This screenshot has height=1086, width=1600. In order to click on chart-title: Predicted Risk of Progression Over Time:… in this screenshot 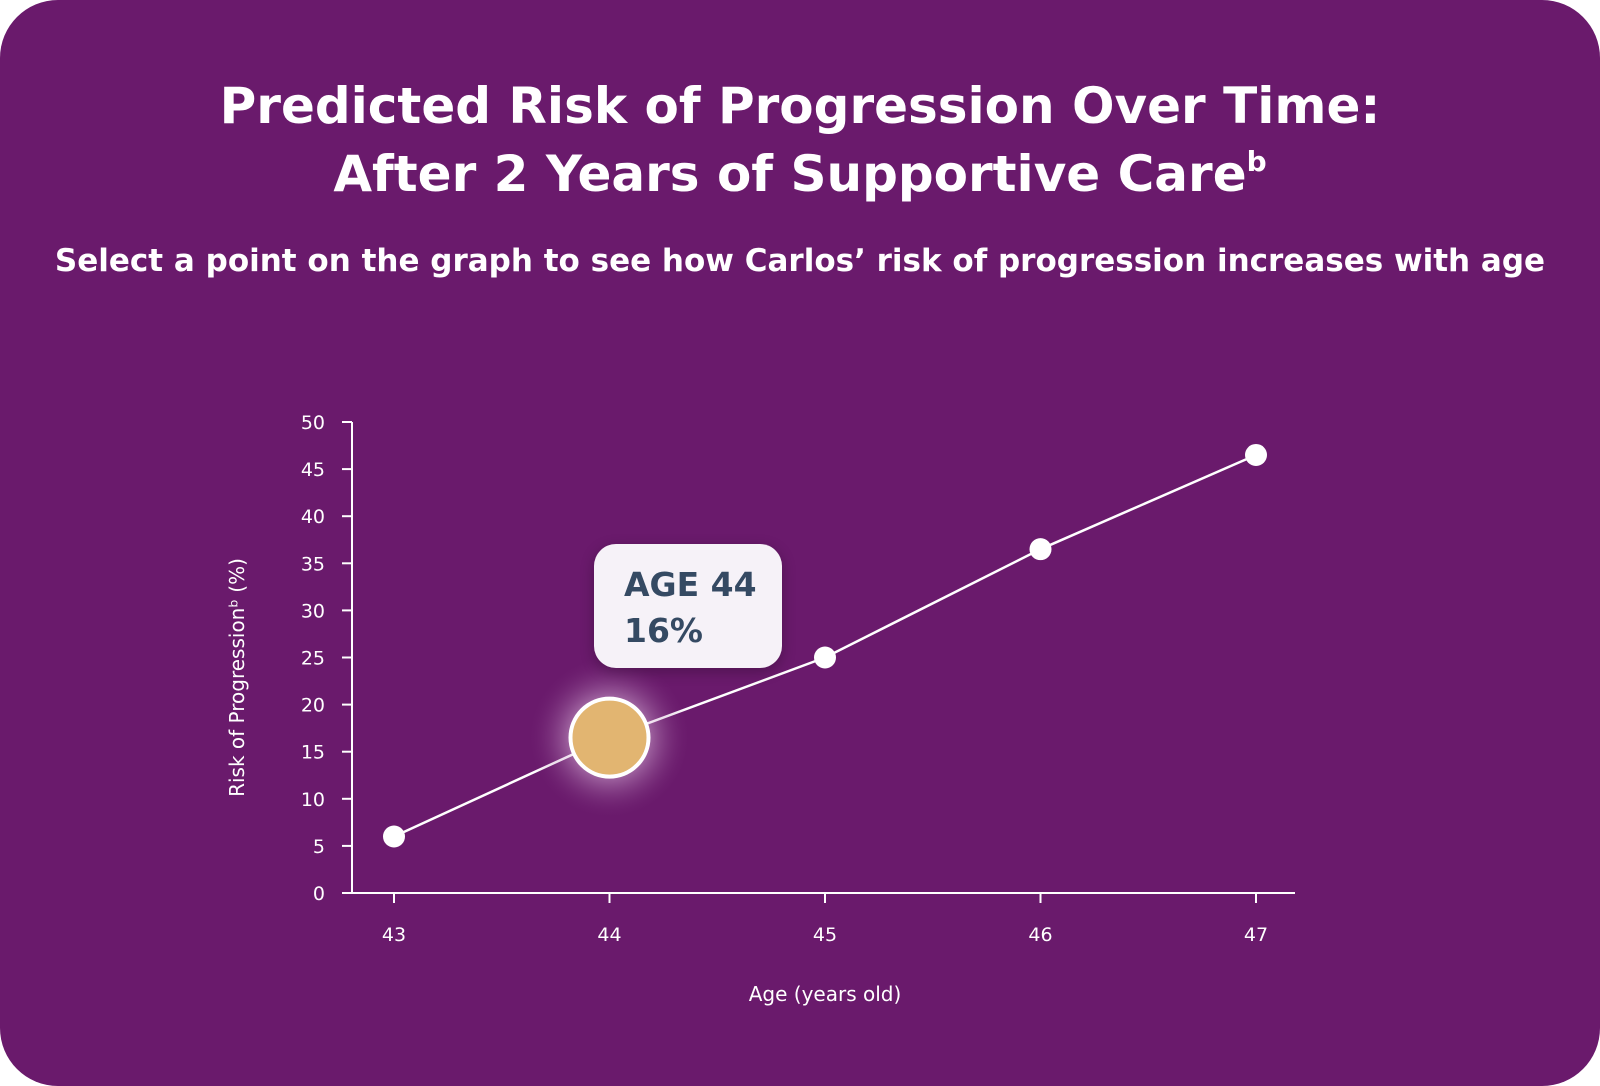, I will do `click(800, 140)`.